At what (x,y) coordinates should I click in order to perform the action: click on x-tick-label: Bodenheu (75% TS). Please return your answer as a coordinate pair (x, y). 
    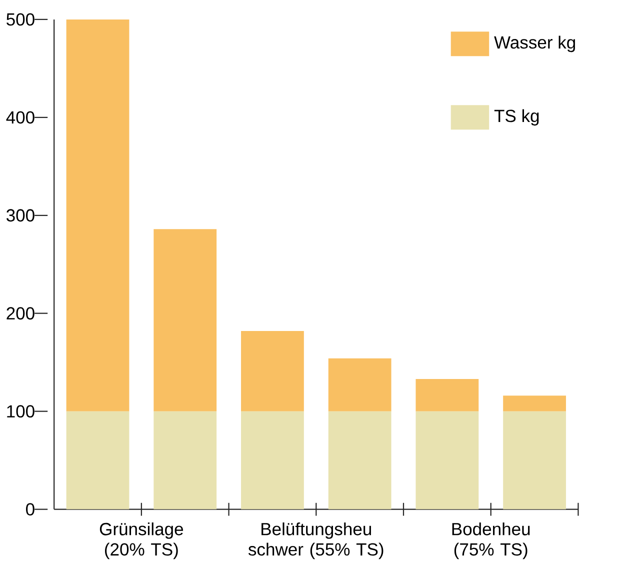
    Looking at the image, I should click on (491, 541).